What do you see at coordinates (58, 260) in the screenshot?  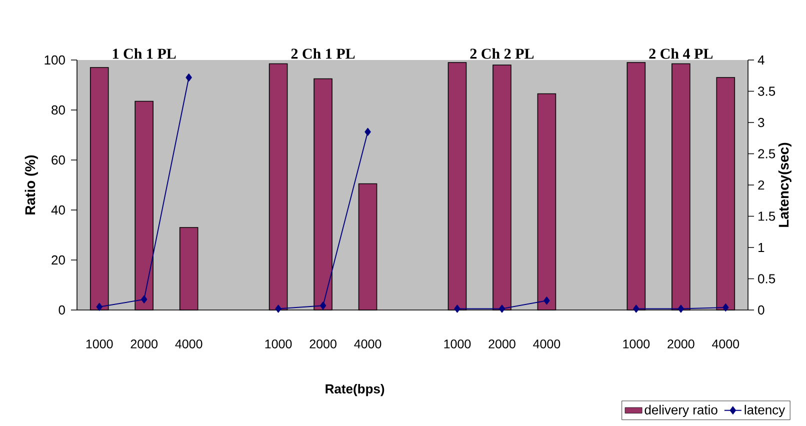 I see `y-tick-label: 20` at bounding box center [58, 260].